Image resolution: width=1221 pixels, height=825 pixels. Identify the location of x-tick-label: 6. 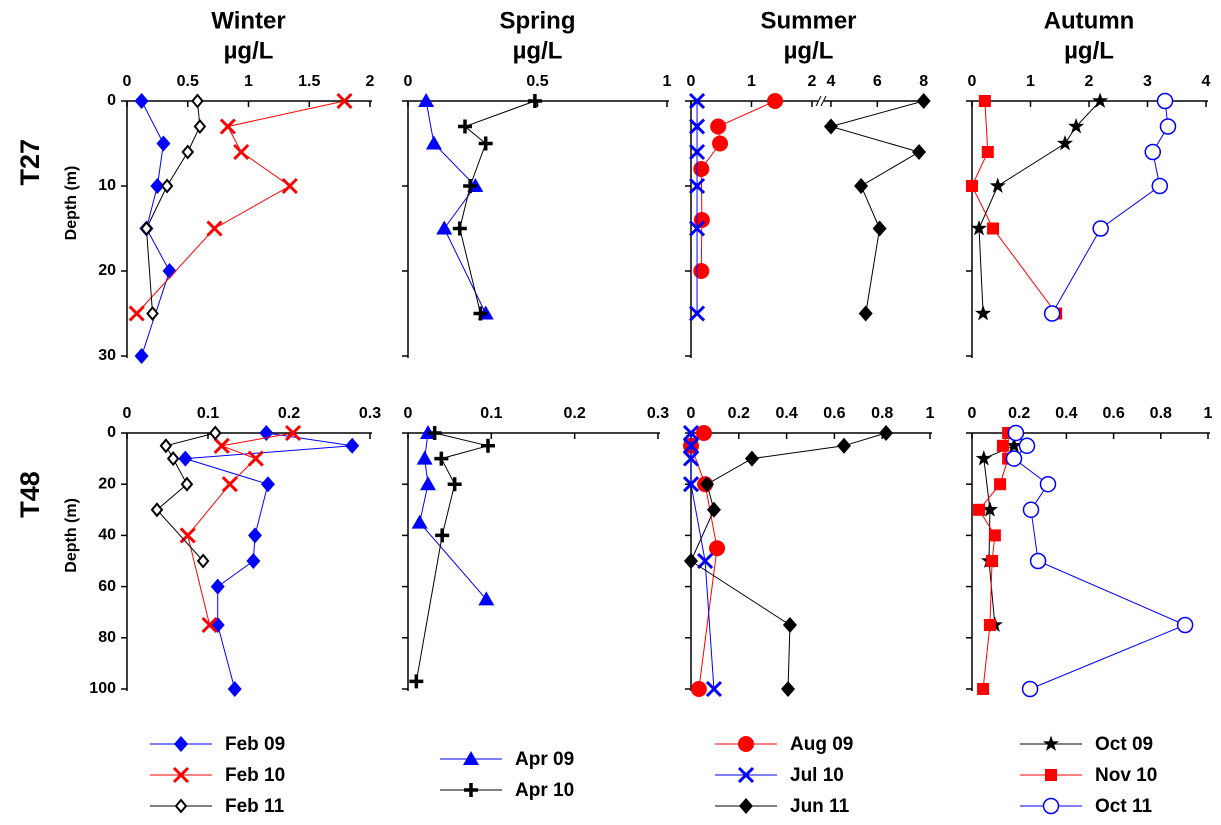
(877, 81).